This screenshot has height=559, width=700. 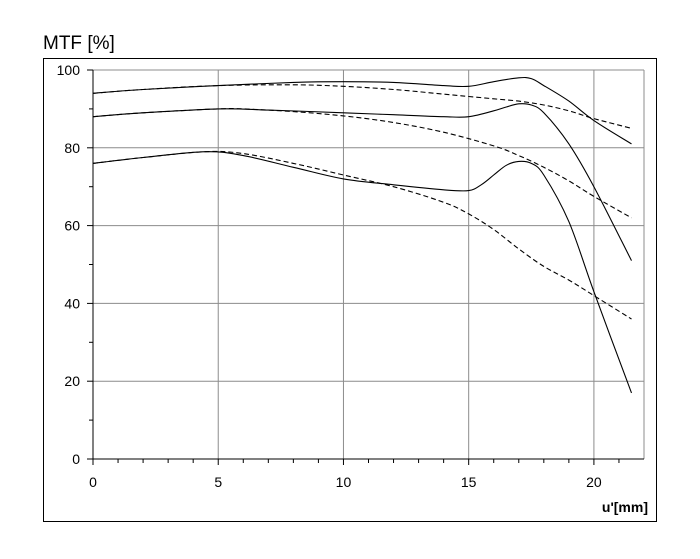 I want to click on y-tick-label: 20, so click(x=72, y=381).